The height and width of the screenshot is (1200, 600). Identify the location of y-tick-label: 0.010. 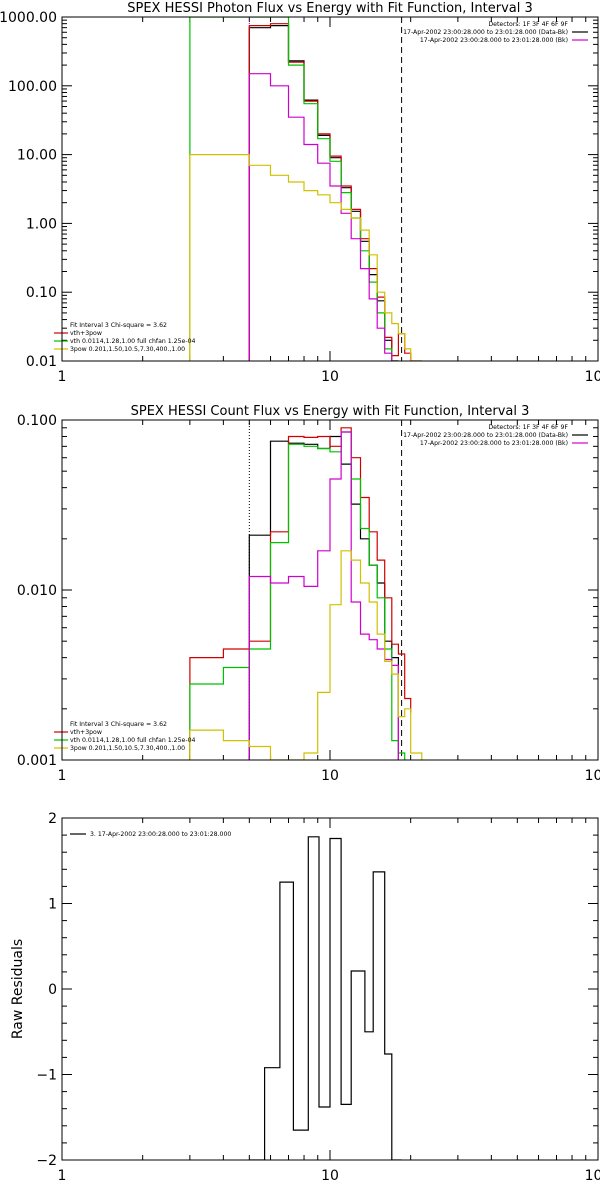
(37, 591).